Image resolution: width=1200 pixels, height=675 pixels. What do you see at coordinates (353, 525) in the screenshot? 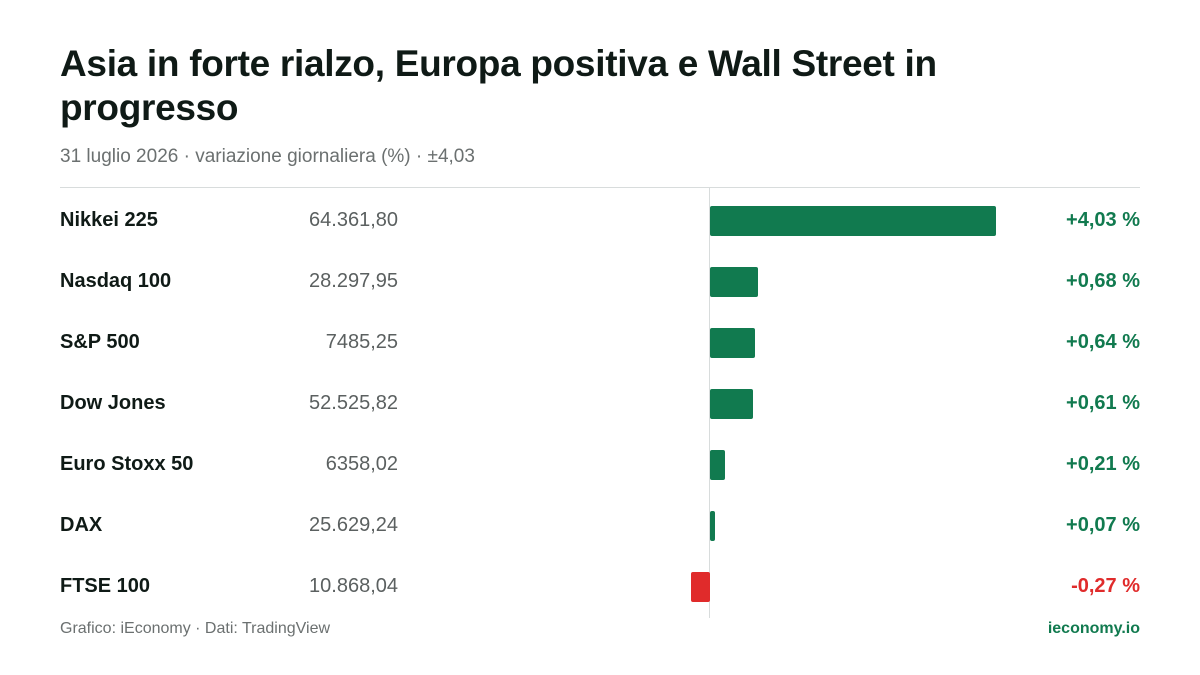
I see `index-price: 25.629,24` at bounding box center [353, 525].